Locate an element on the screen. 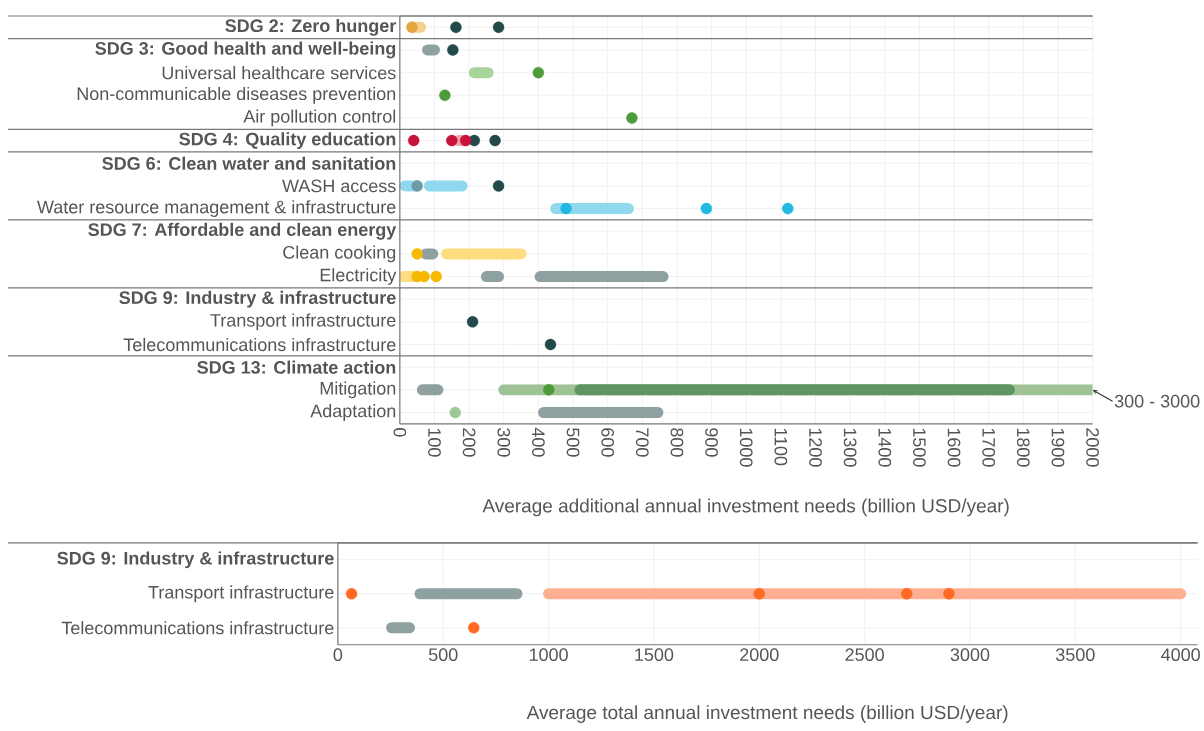 The height and width of the screenshot is (731, 1204). x-tick-label: 200 is located at coordinates (469, 442).